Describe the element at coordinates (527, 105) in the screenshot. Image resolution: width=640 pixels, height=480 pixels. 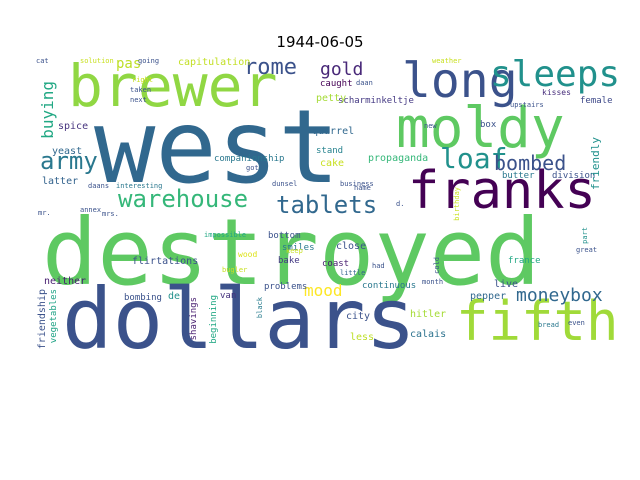
I see `word-upstairs: upstairs` at that location.